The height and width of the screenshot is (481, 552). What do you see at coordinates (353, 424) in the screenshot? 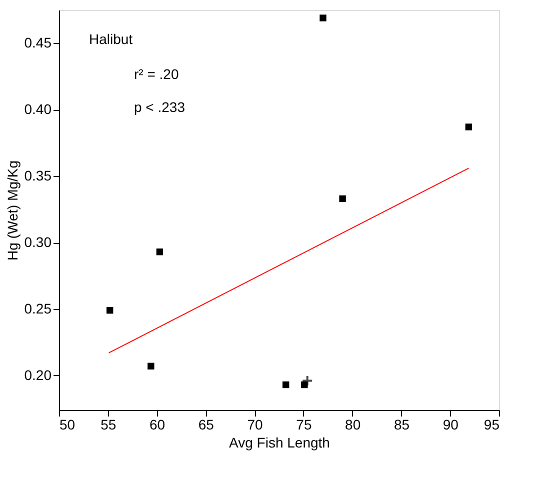
I see `x-tick-label: 80` at bounding box center [353, 424].